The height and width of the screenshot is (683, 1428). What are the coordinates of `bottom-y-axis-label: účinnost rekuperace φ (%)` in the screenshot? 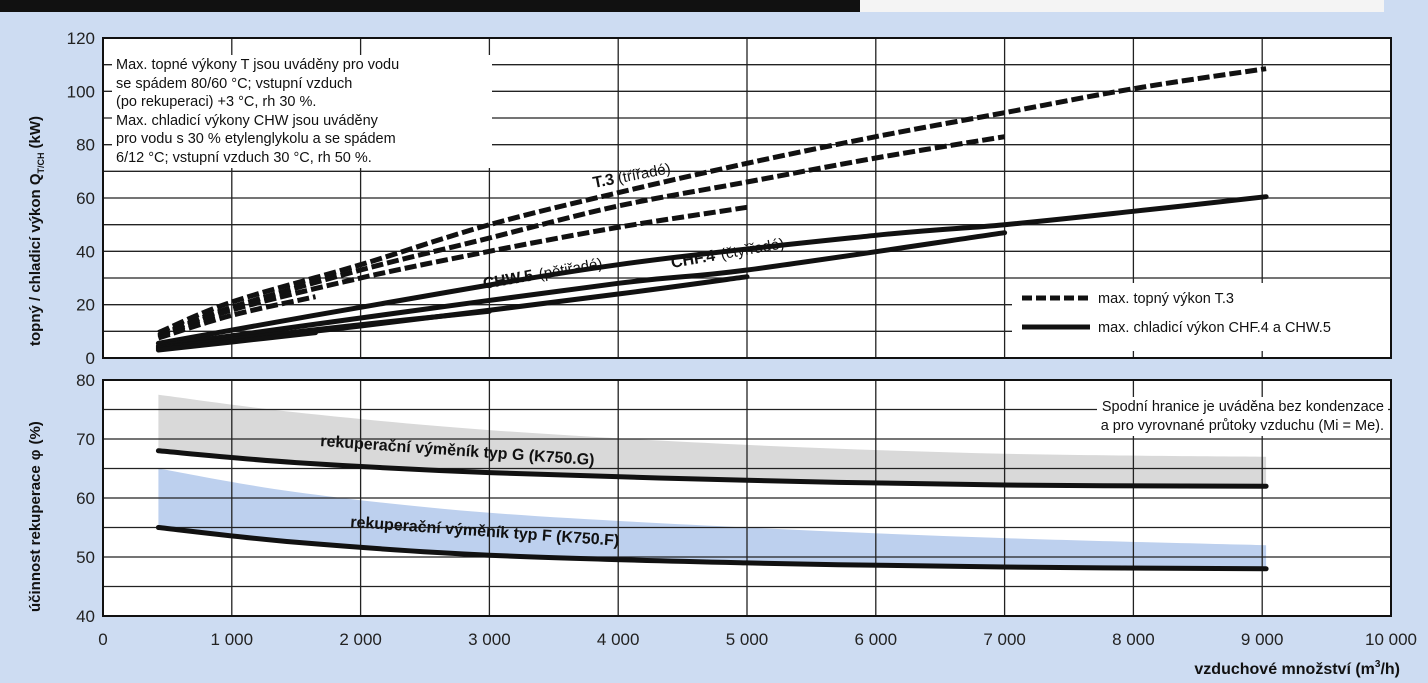 It's located at (35, 516).